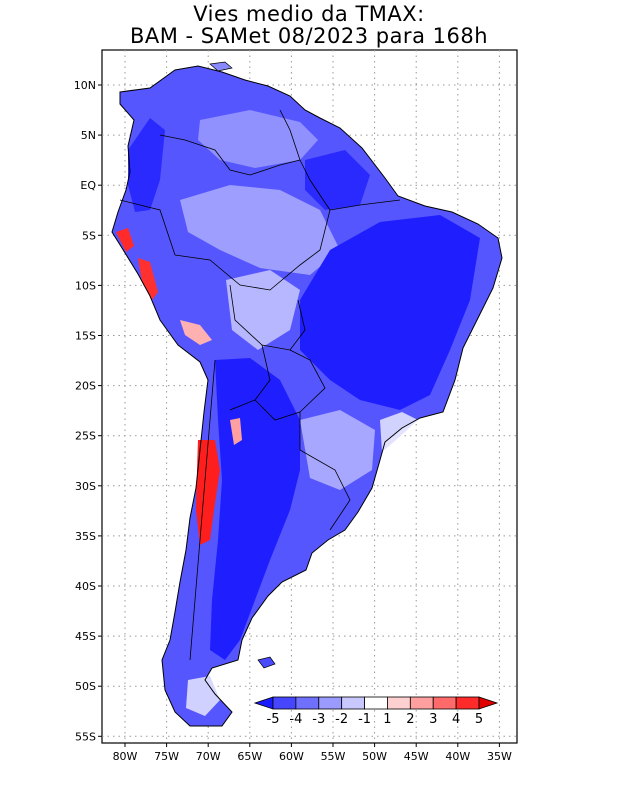  What do you see at coordinates (85, 486) in the screenshot?
I see `lat-tick-label: 30S` at bounding box center [85, 486].